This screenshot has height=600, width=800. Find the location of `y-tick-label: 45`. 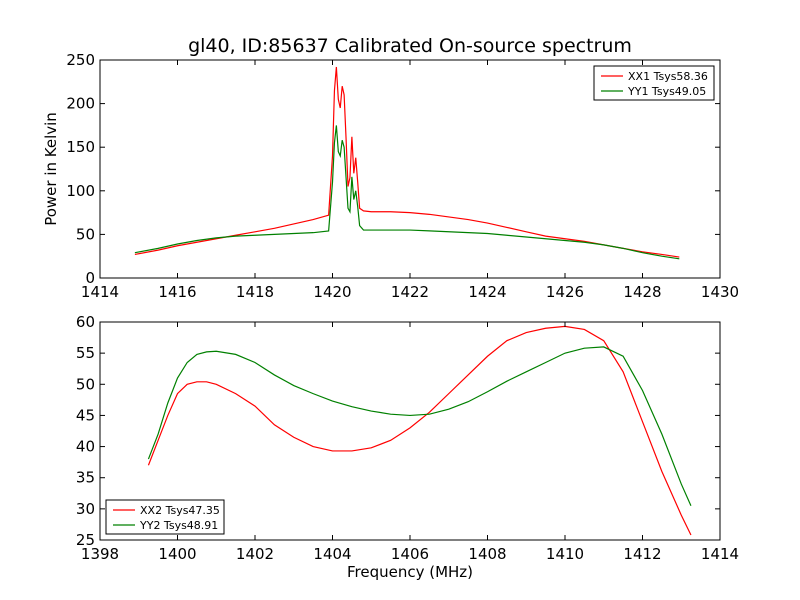

y-tick-label: 45 is located at coordinates (85, 415).